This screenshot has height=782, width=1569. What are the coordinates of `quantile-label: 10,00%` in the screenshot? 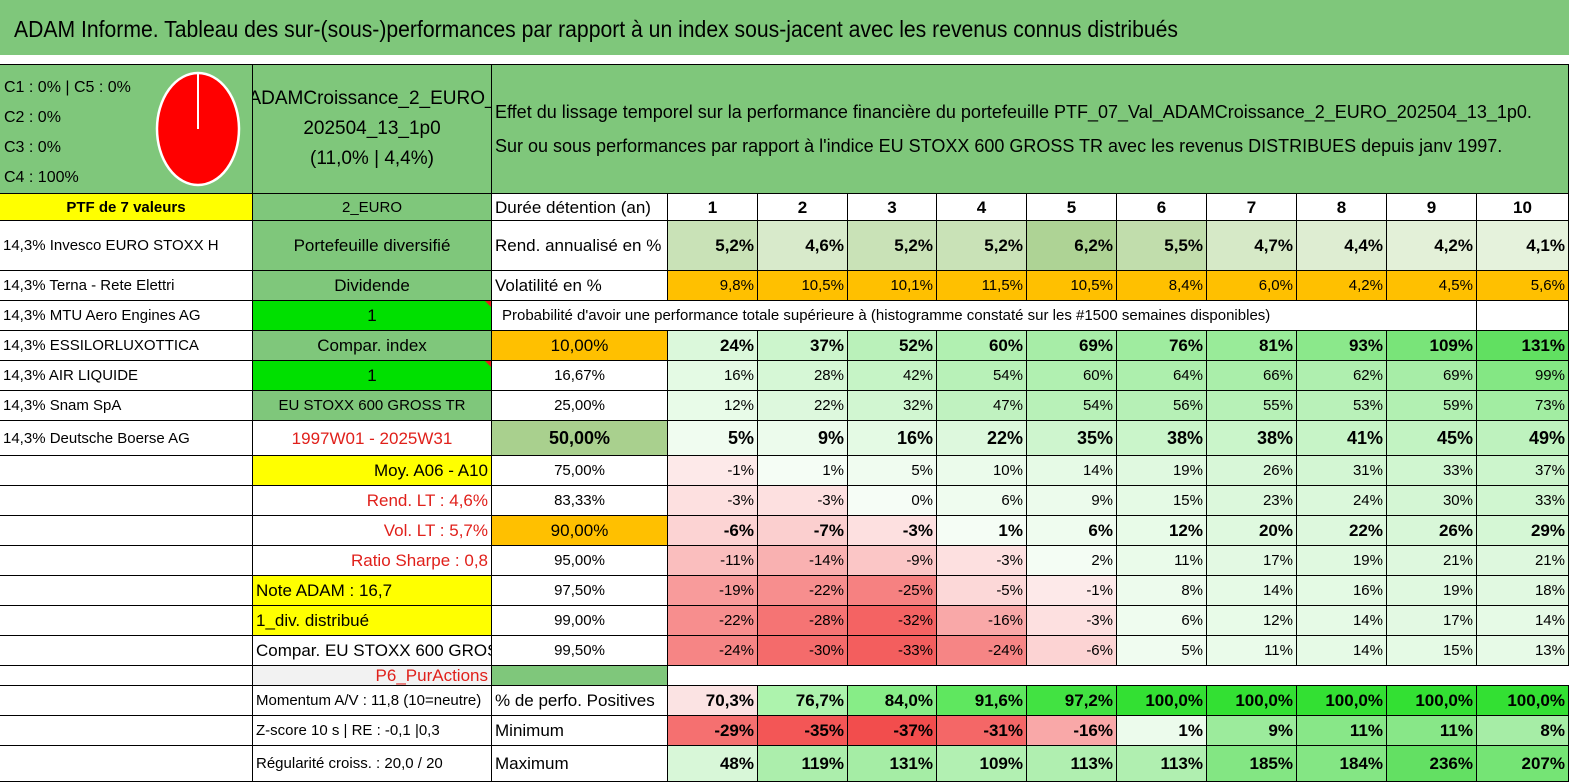 It's located at (579, 345).